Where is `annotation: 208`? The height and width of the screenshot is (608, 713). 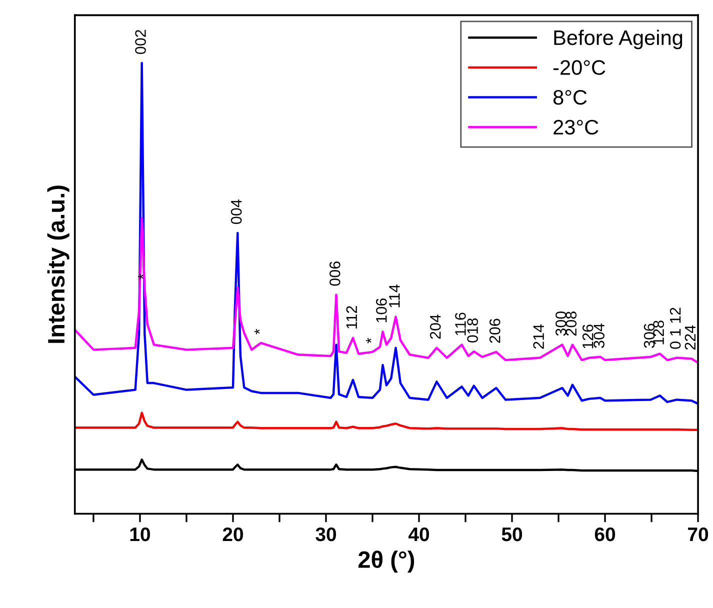
annotation: 208 is located at coordinates (571, 324).